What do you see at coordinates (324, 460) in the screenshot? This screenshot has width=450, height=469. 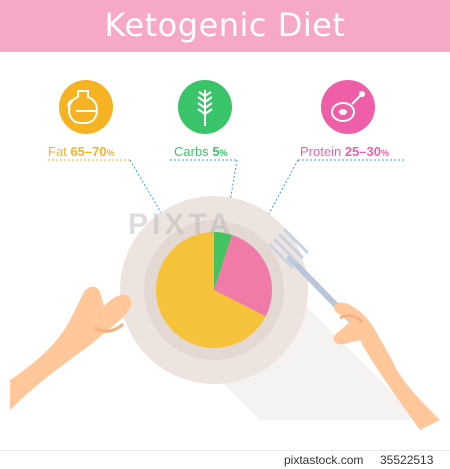 I see `footer-site: pixtastock.com` at bounding box center [324, 460].